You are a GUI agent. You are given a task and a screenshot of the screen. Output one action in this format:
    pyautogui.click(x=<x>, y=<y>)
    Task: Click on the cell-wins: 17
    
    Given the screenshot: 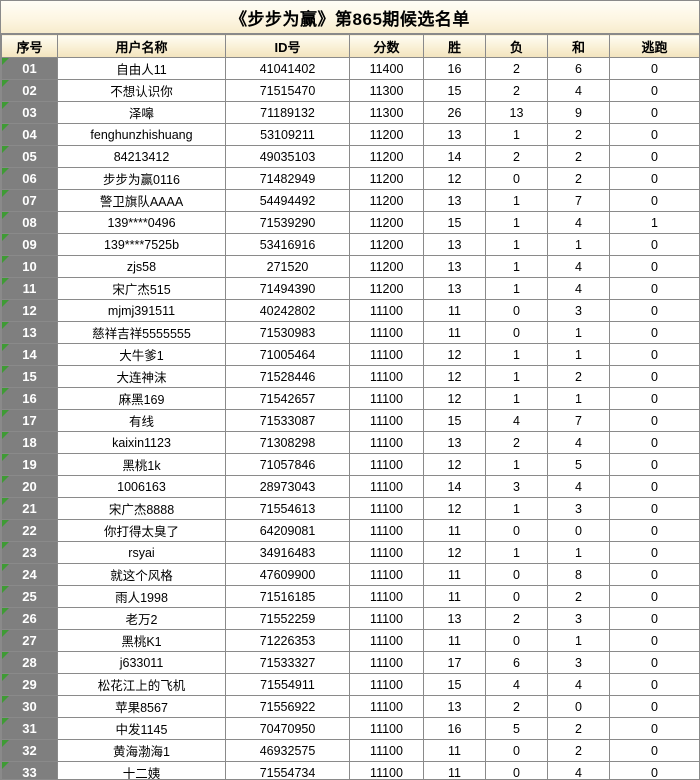 What is the action you would take?
    pyautogui.click(x=454, y=662)
    